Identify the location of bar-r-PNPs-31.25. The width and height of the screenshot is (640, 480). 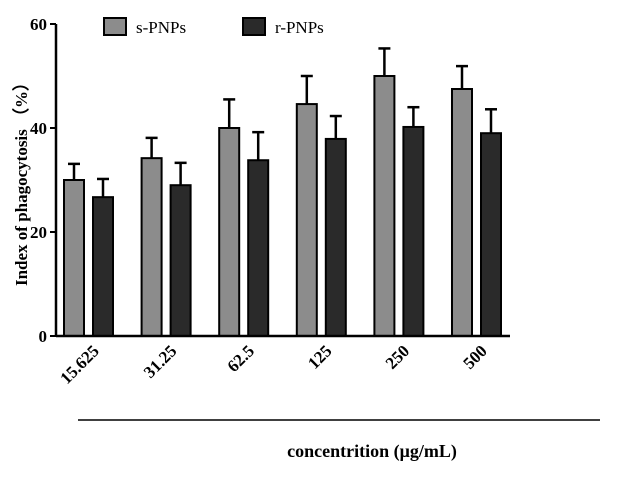
(180, 260).